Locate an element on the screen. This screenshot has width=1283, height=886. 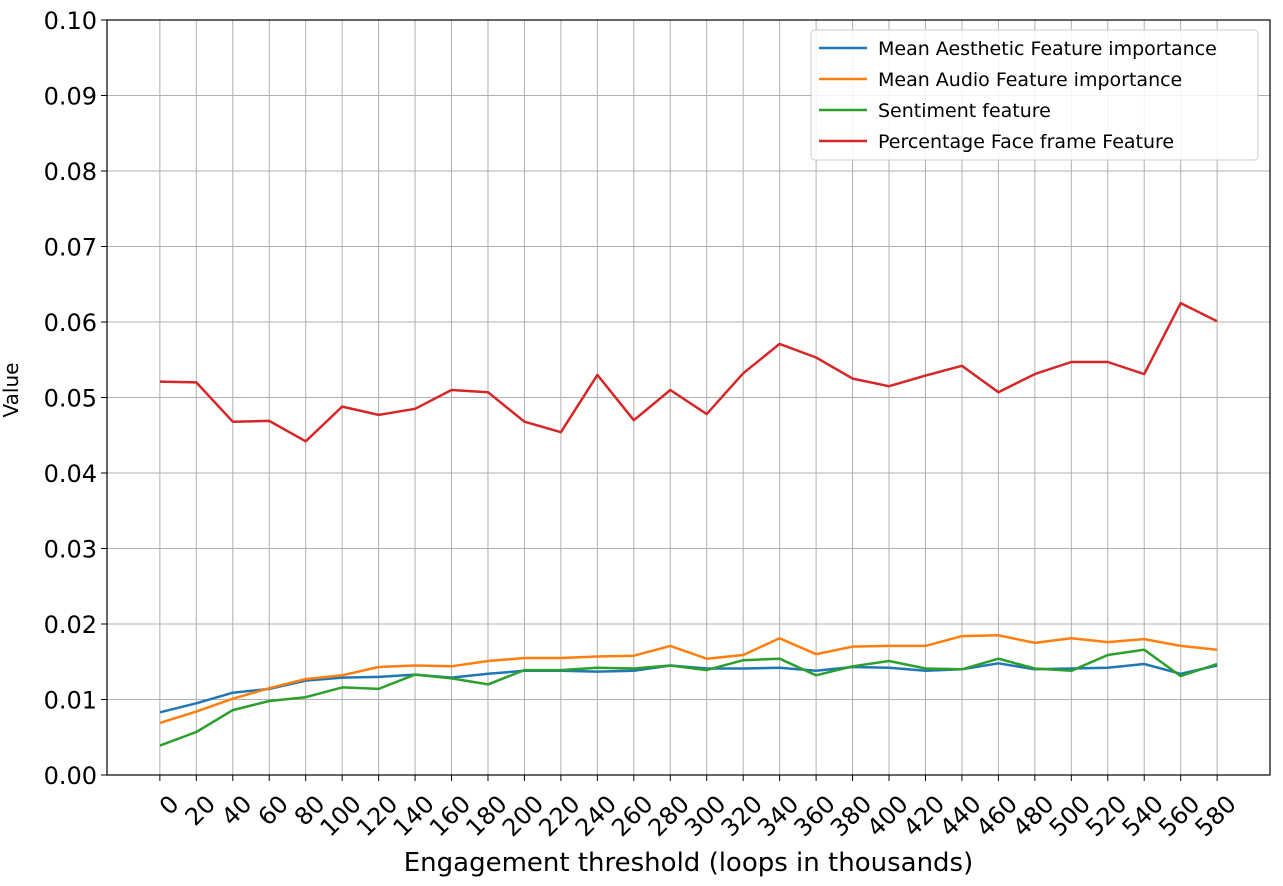
y-tick-label: 0.04 is located at coordinates (70, 474).